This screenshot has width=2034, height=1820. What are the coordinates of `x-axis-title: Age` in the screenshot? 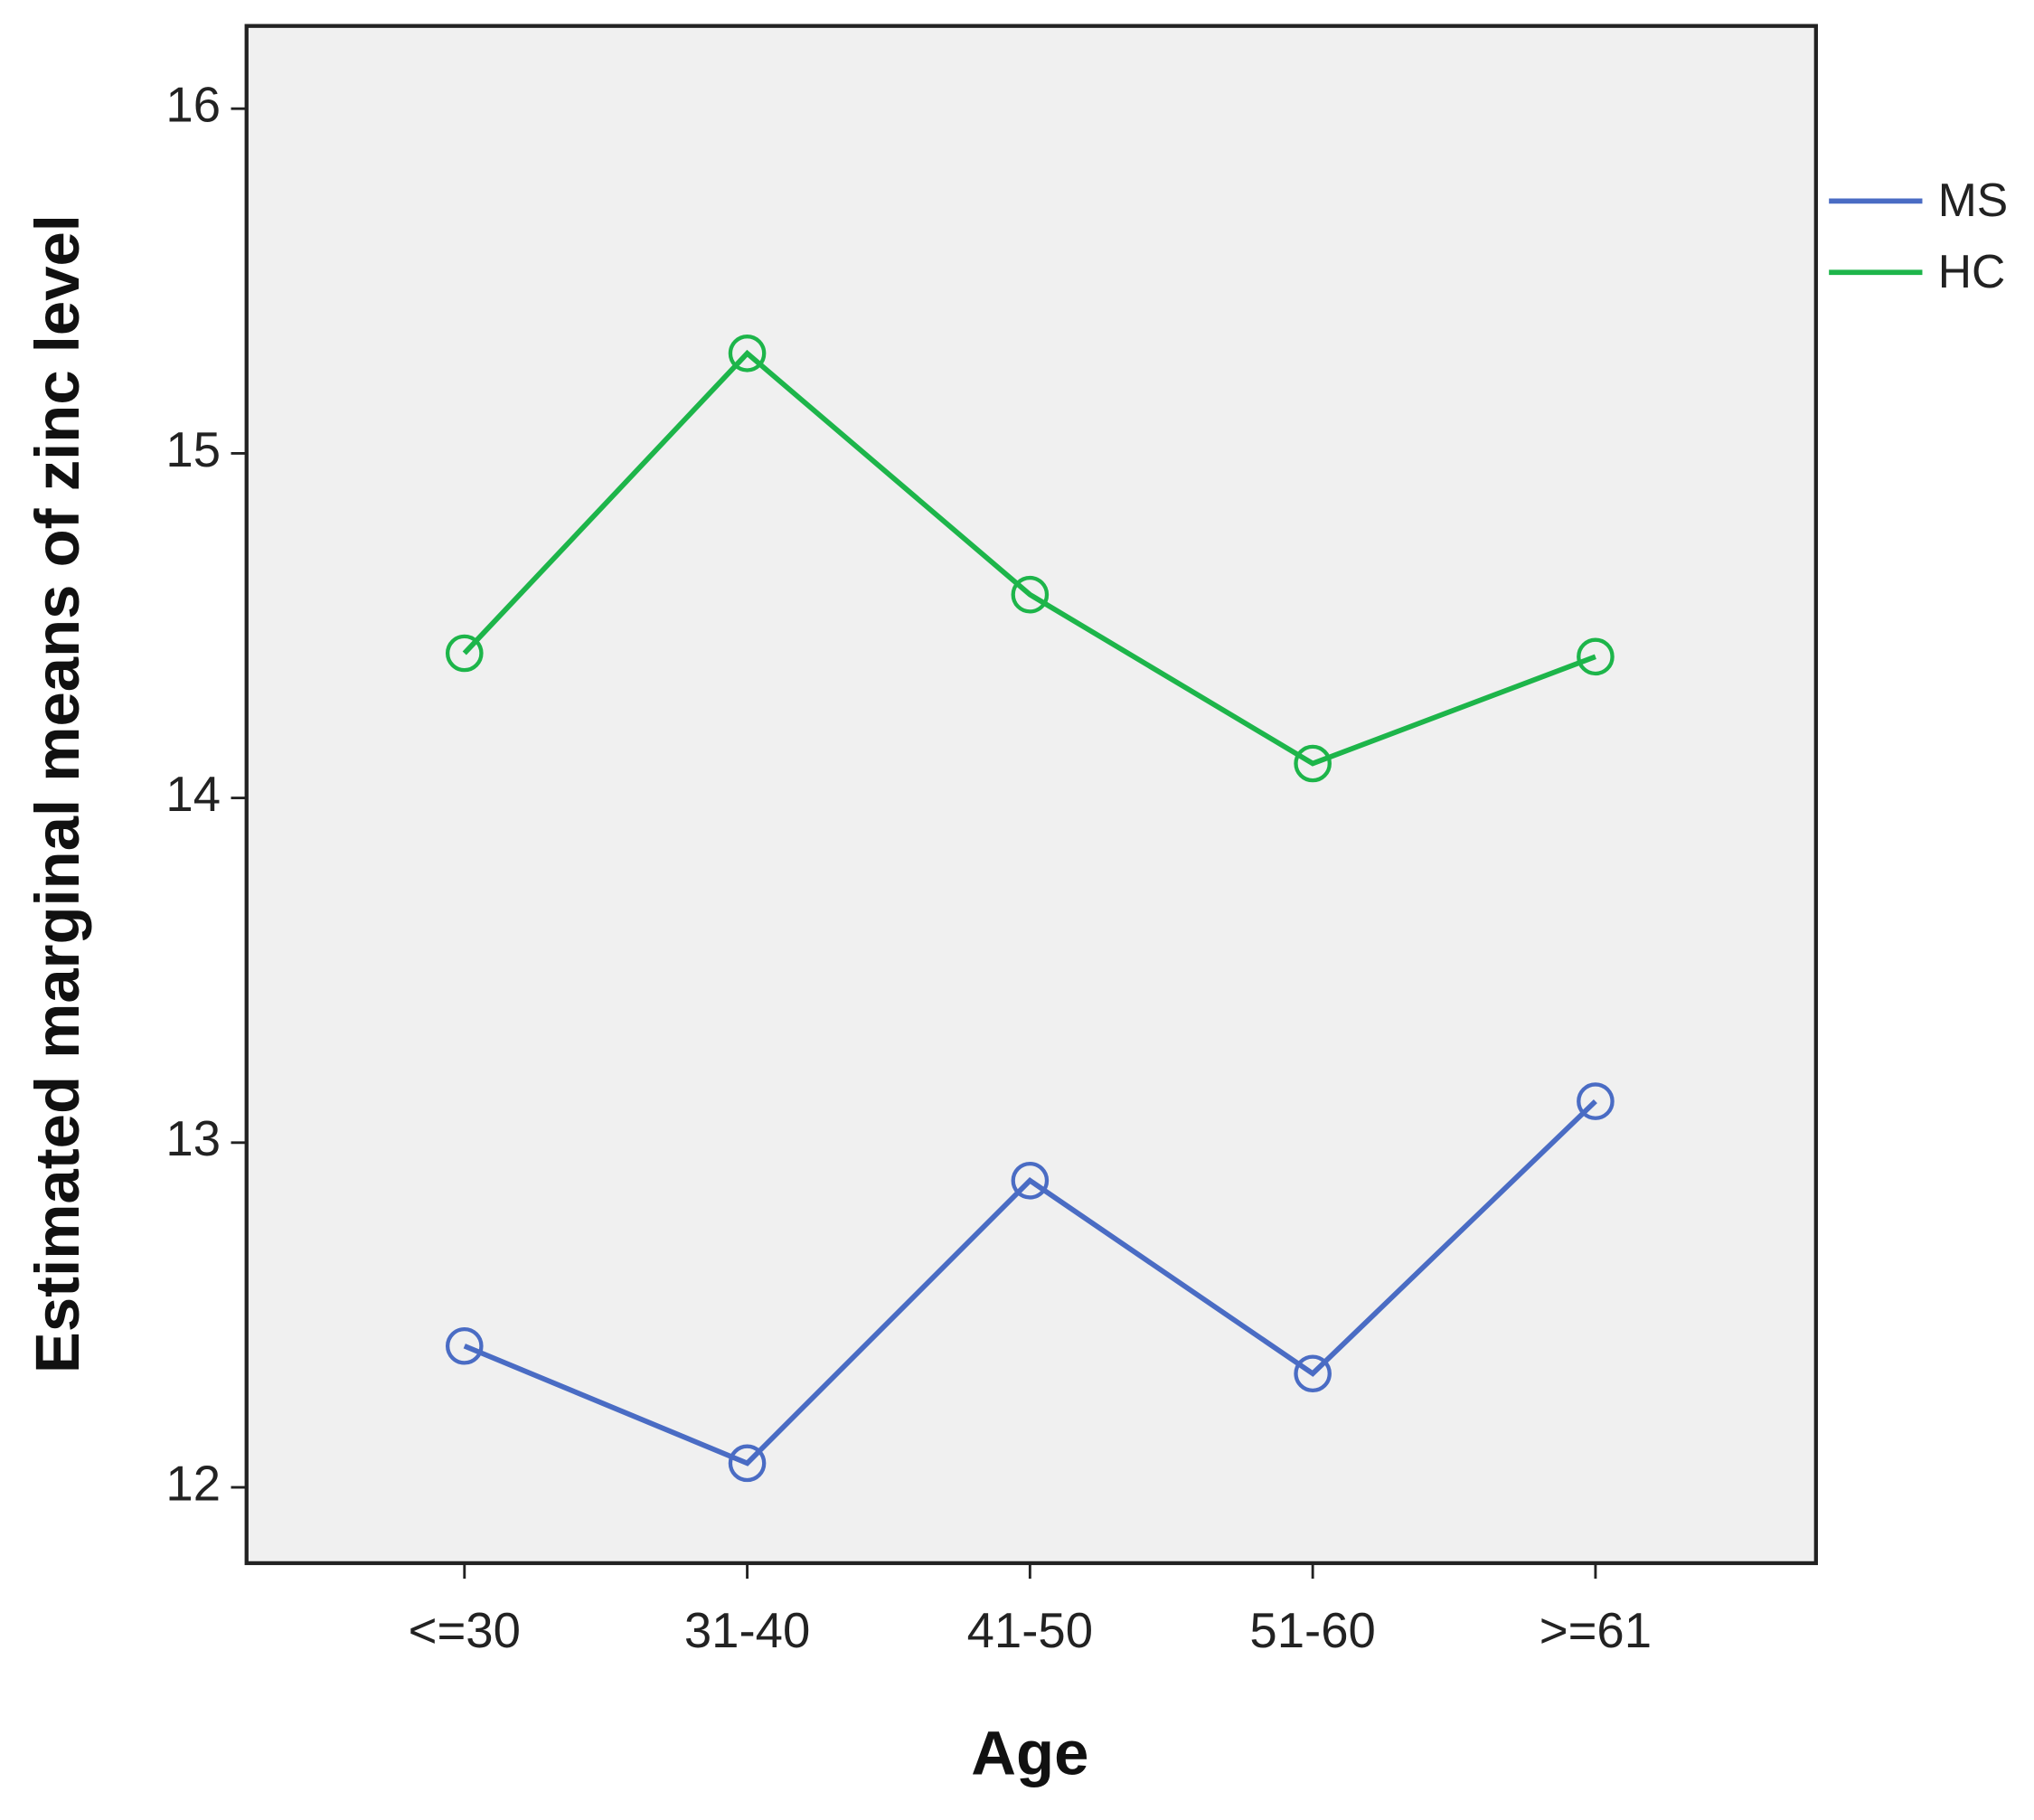 It's located at (1029, 1752).